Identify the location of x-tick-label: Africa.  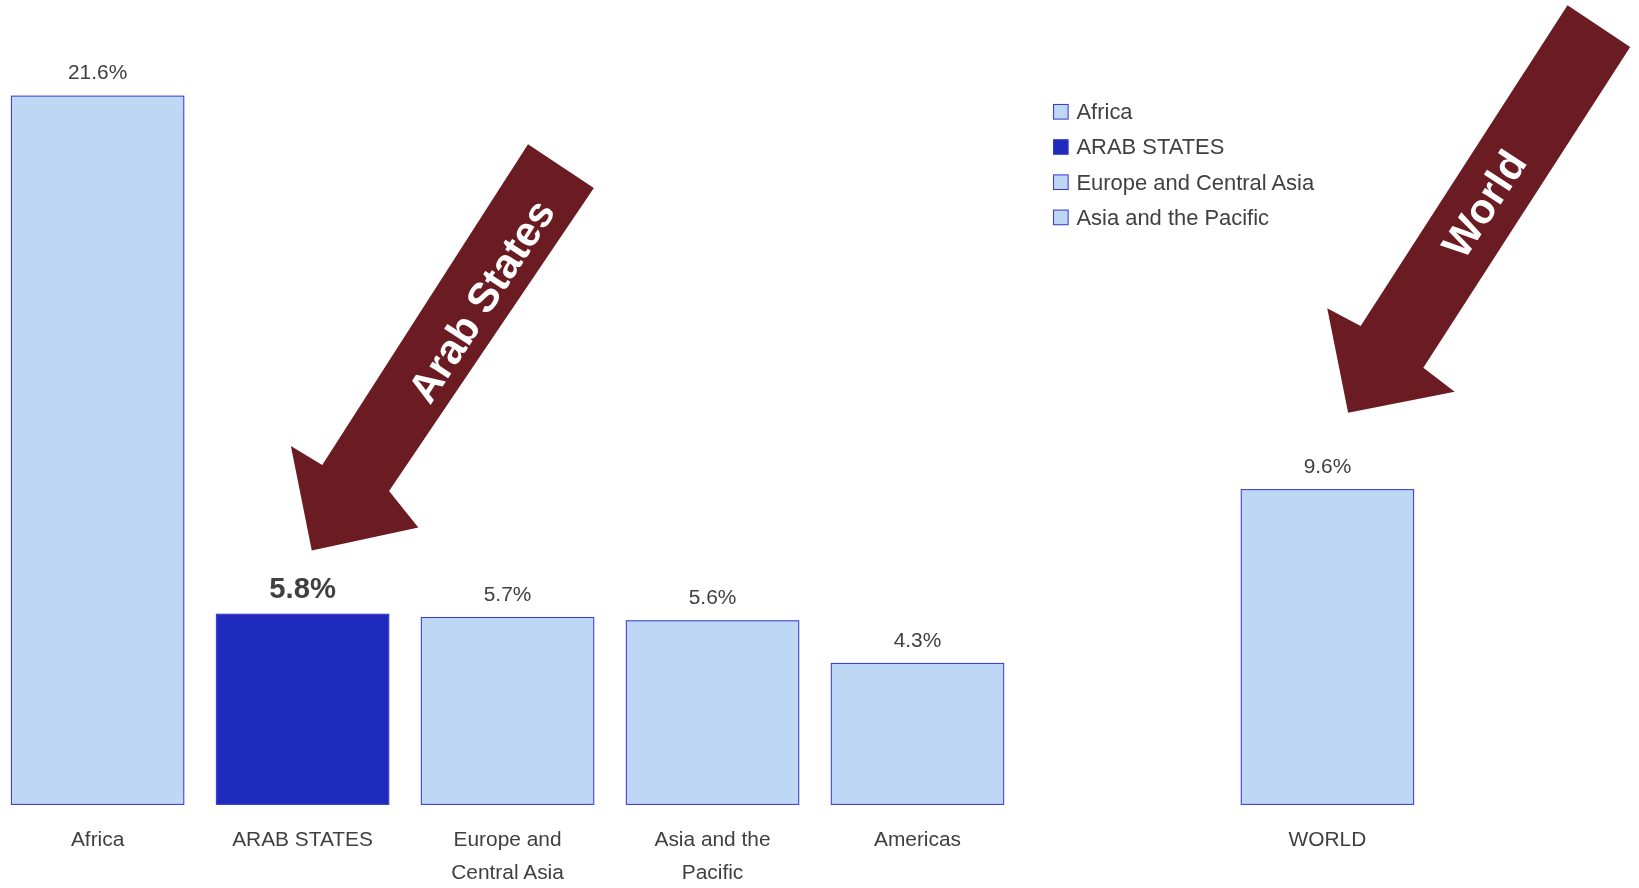
(97, 839).